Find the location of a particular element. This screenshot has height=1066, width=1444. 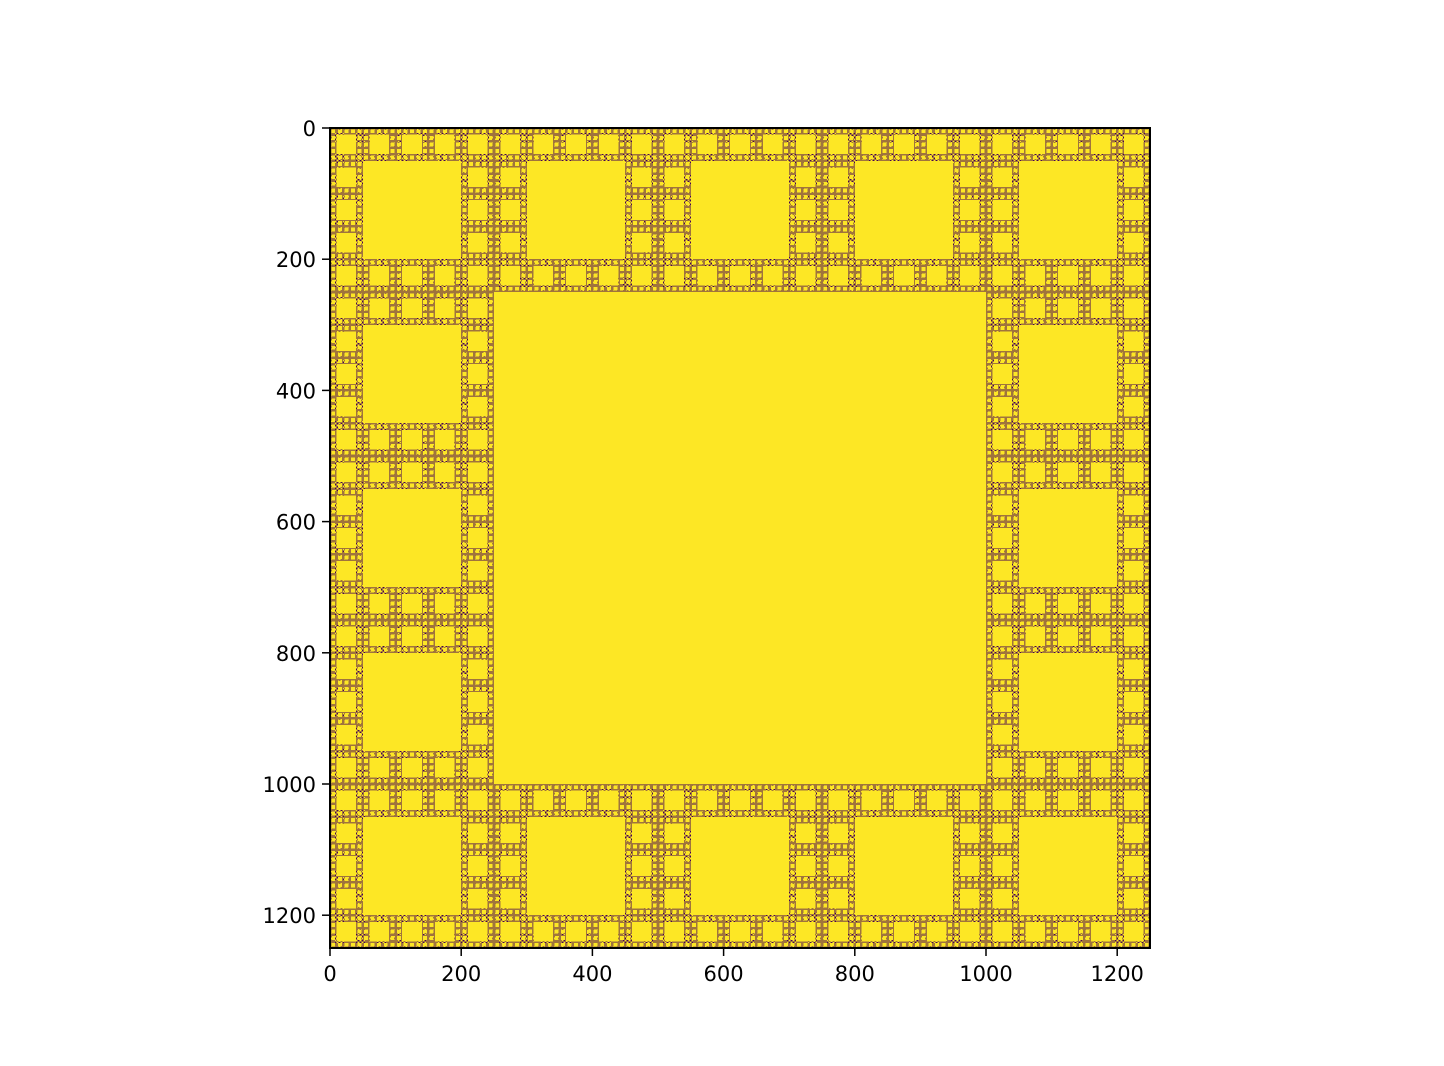

x-tick-label: 400 is located at coordinates (592, 974).